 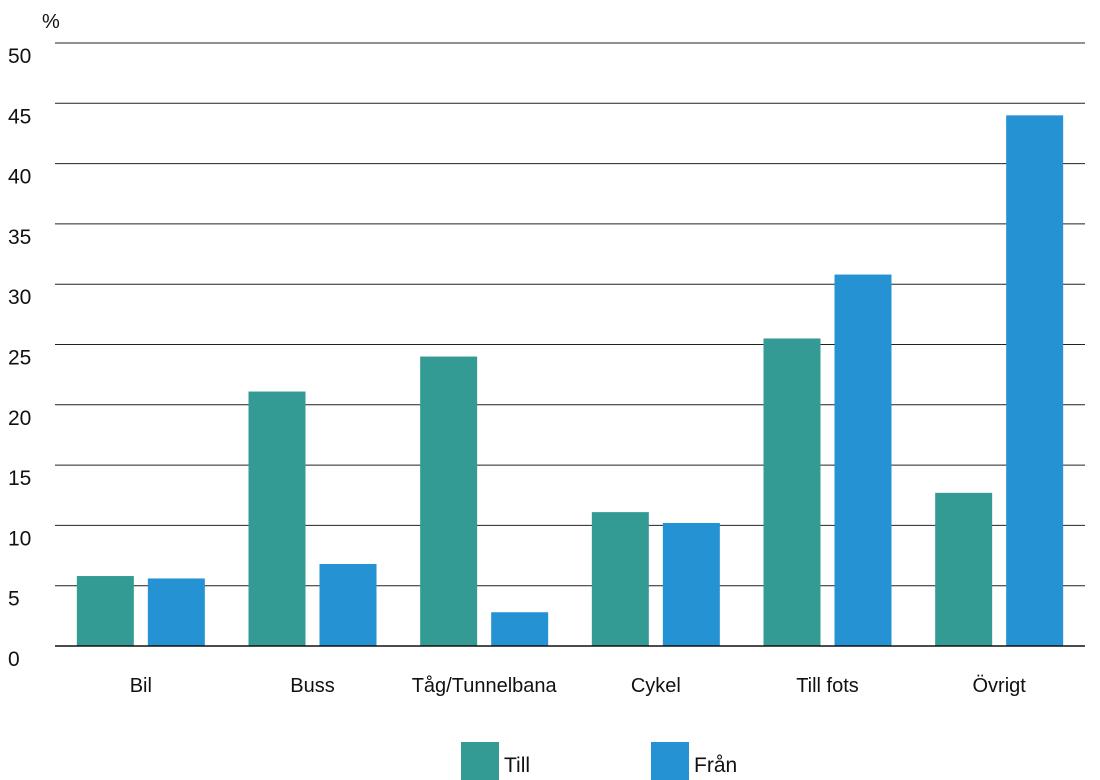 What do you see at coordinates (19, 237) in the screenshot?
I see `y-tick-label: 35` at bounding box center [19, 237].